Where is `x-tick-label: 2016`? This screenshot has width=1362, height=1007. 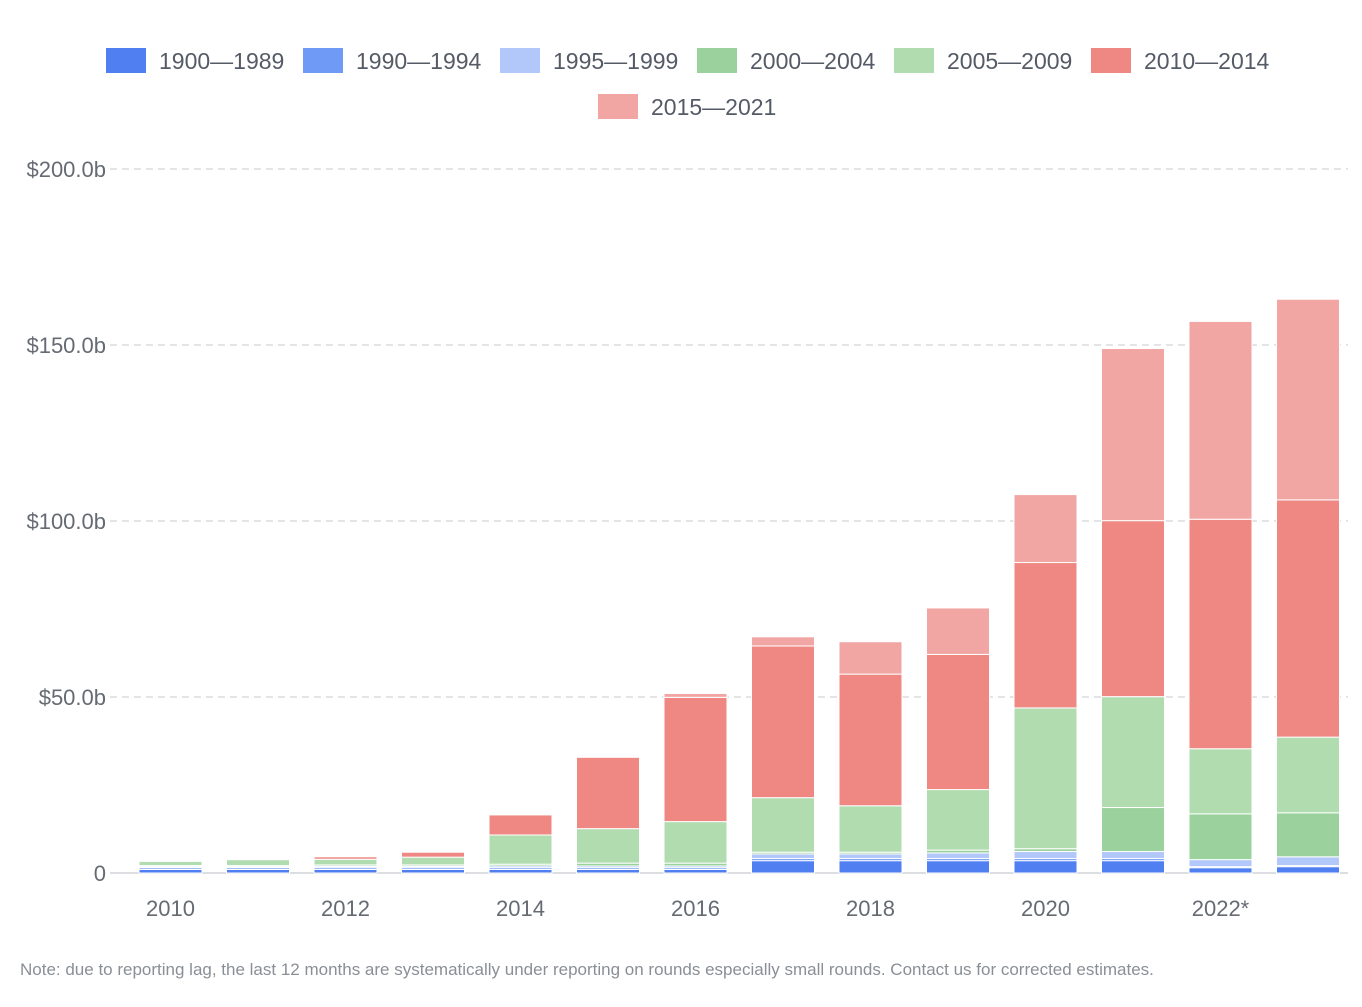
x-tick-label: 2016 is located at coordinates (695, 908).